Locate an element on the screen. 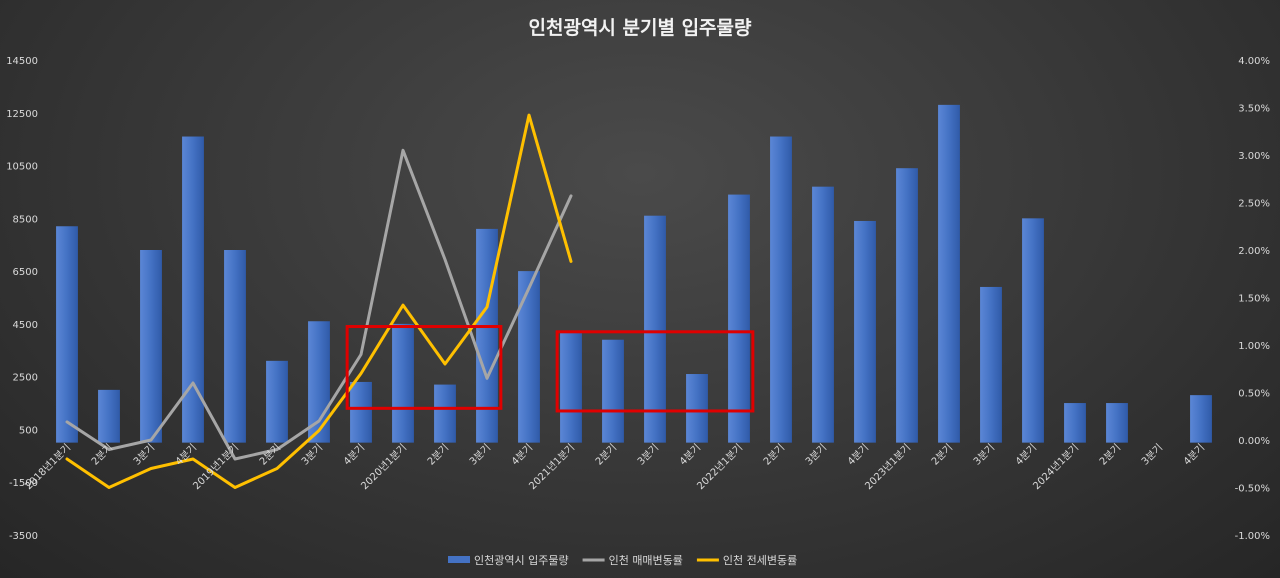  left-axis-tick-label: -3500 is located at coordinates (23, 536).